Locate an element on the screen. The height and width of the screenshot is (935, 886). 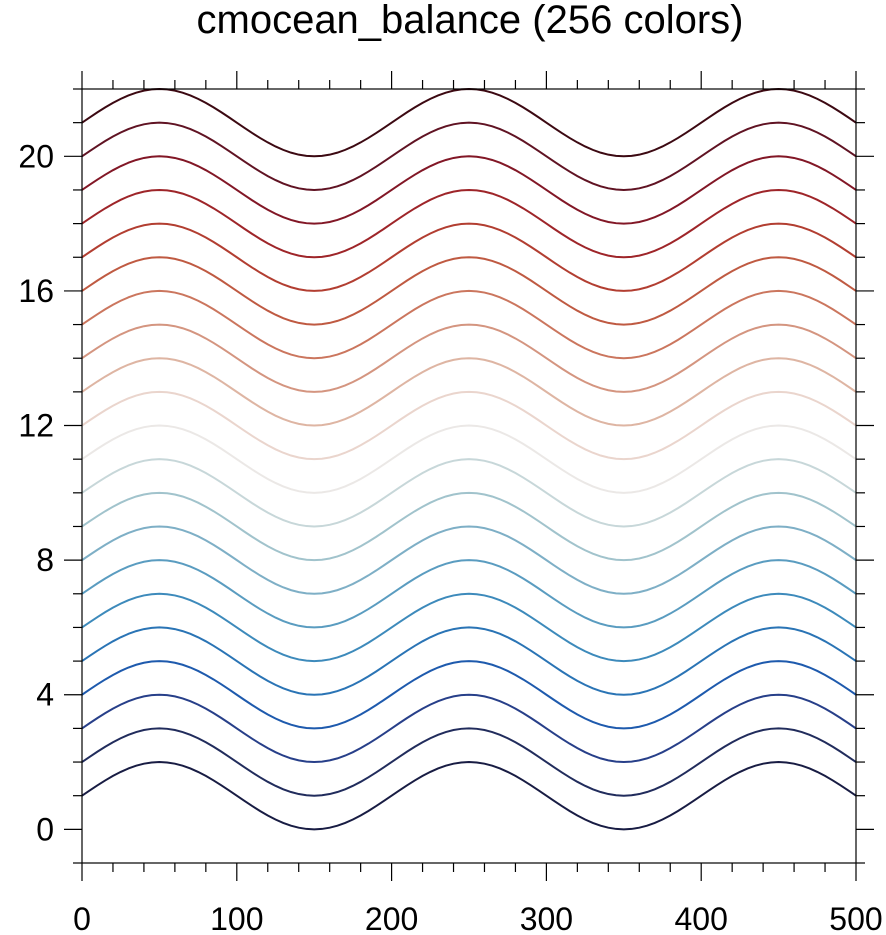
y-tick-label: 0 is located at coordinates (45, 829).